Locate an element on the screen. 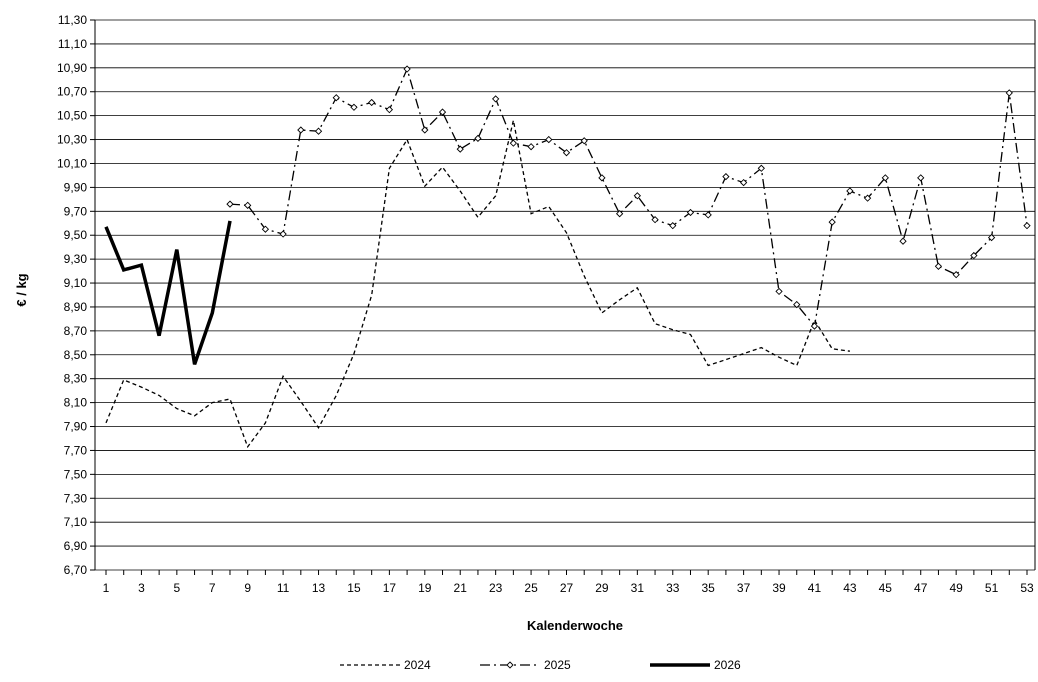 The image size is (1038, 682). x-tick-label: 43 is located at coordinates (850, 588).